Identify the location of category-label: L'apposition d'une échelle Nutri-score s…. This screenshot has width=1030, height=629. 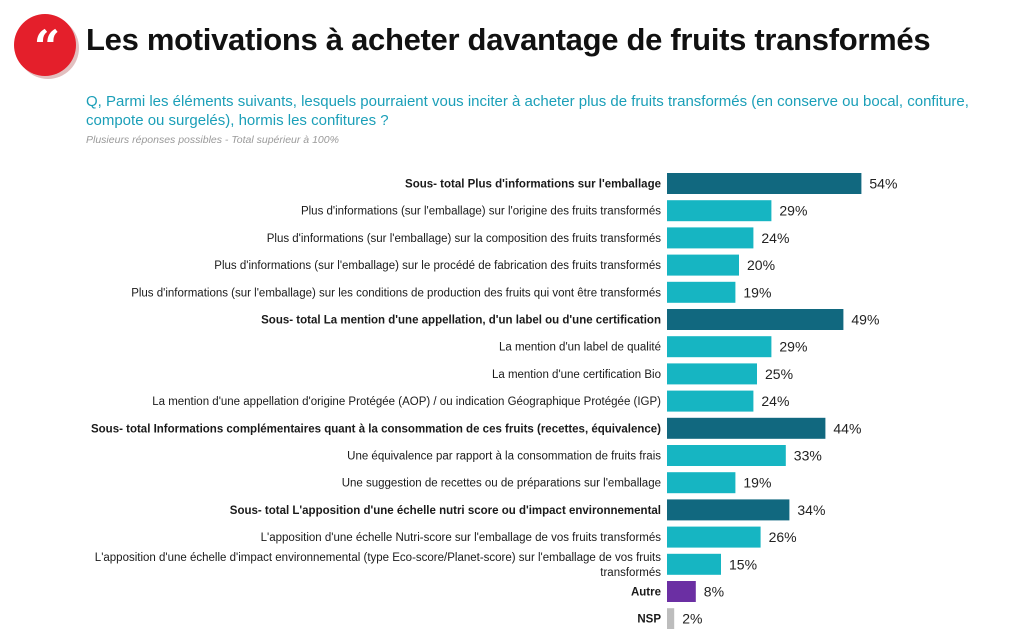
(461, 538).